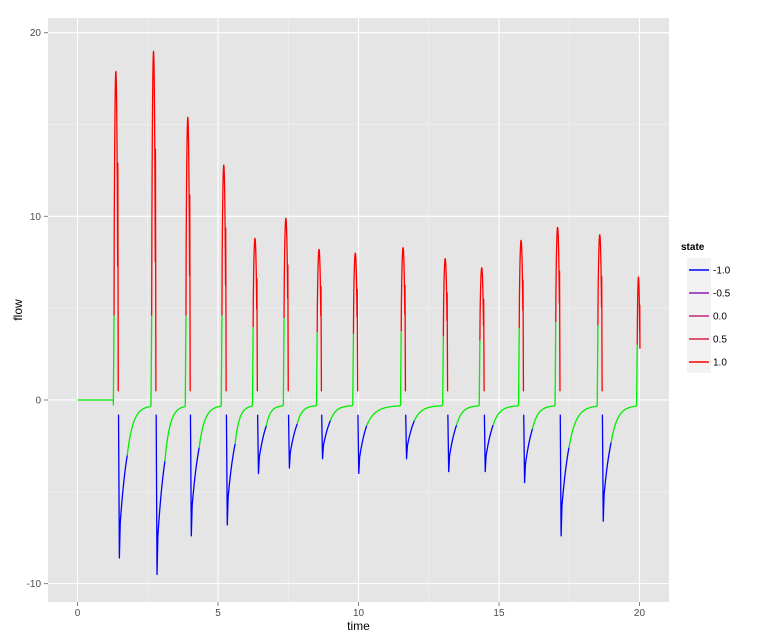 This screenshot has height=644, width=765. What do you see at coordinates (34, 584) in the screenshot?
I see `y-tick-label: -10` at bounding box center [34, 584].